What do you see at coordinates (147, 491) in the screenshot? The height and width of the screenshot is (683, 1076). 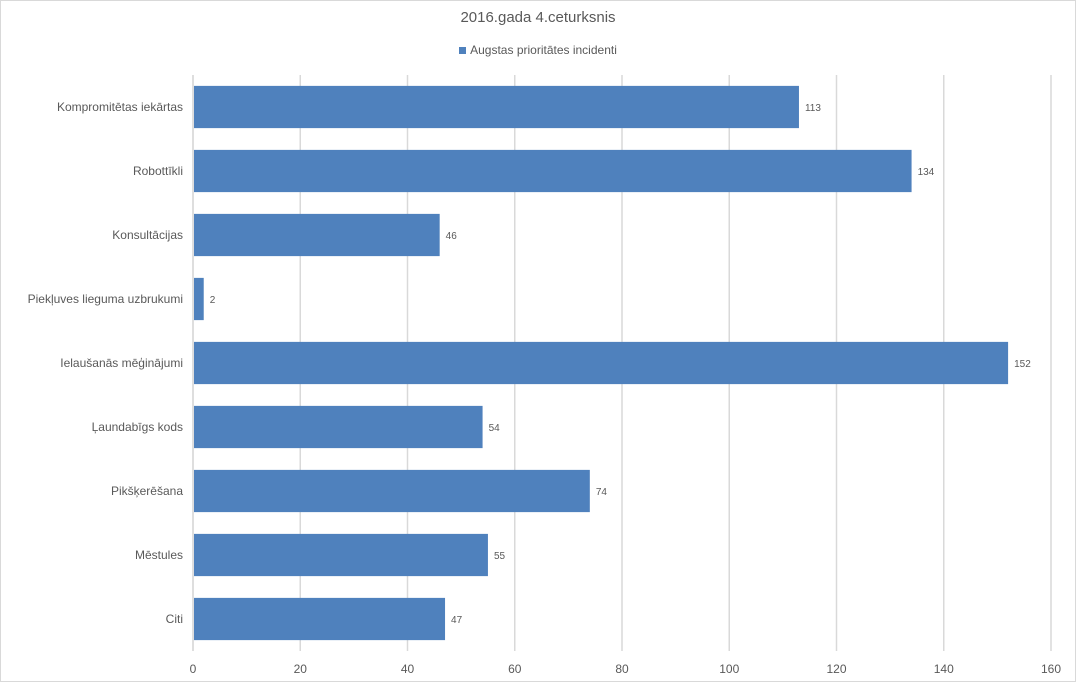 I see `category-label: Pikšķerēšana` at bounding box center [147, 491].